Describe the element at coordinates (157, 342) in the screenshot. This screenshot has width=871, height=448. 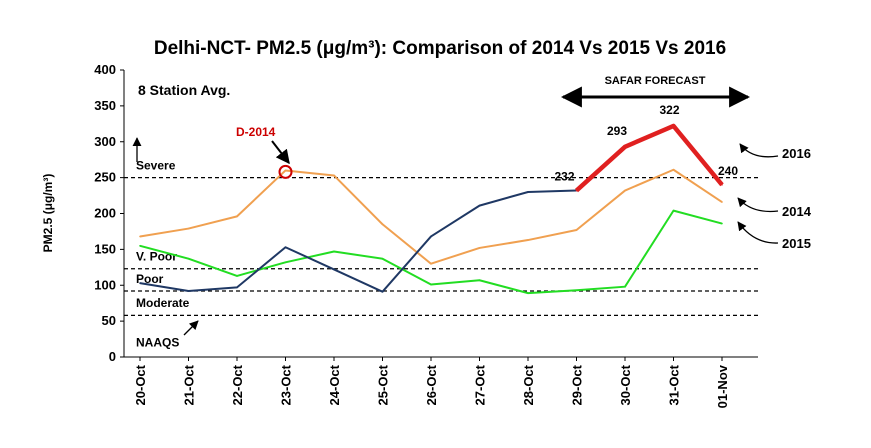
I see `threshold-lower-label: NAAQS` at that location.